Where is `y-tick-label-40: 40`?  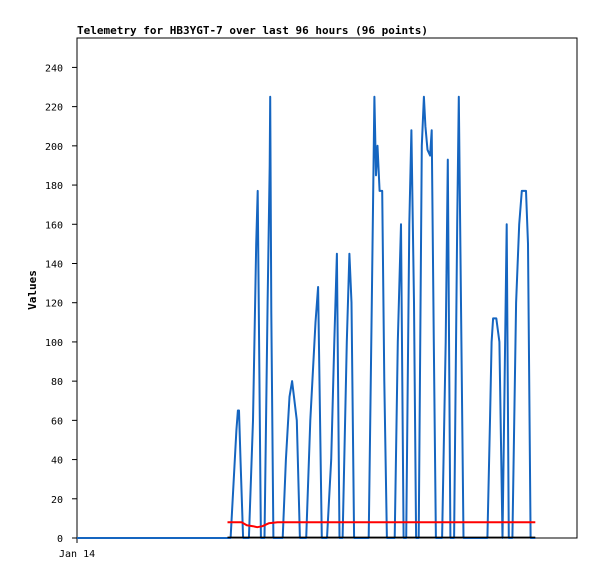
y-tick-label-40: 40 is located at coordinates (57, 461).